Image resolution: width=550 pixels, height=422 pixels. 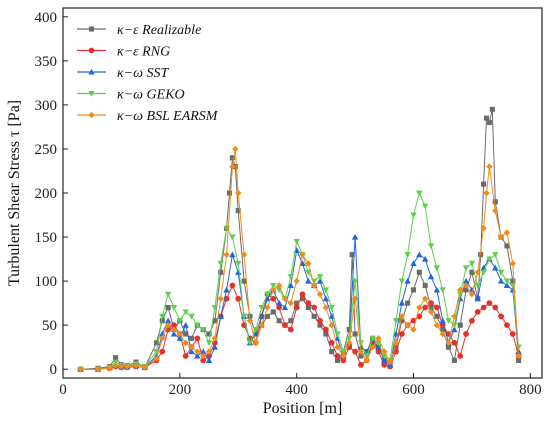 I want to click on legend-label: κ−ω GEKO, so click(x=151, y=95).